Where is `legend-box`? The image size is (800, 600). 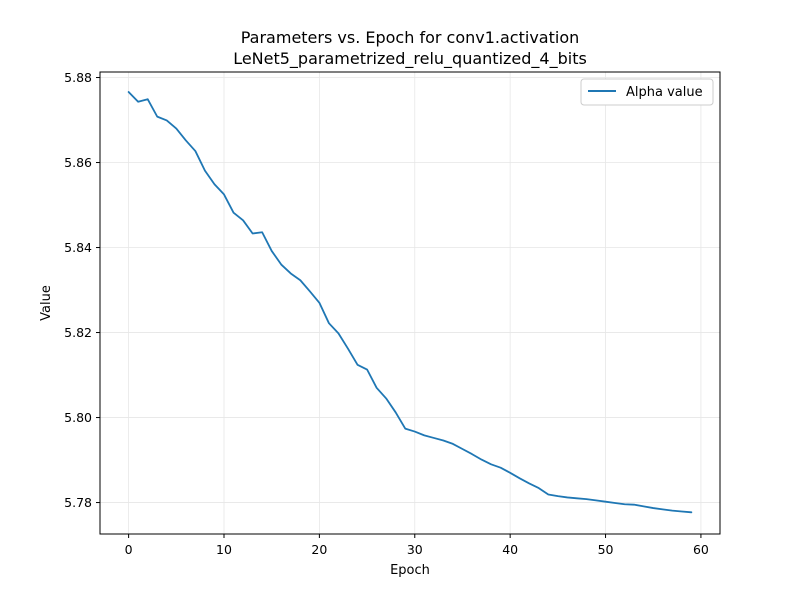
legend-box is located at coordinates (647, 92).